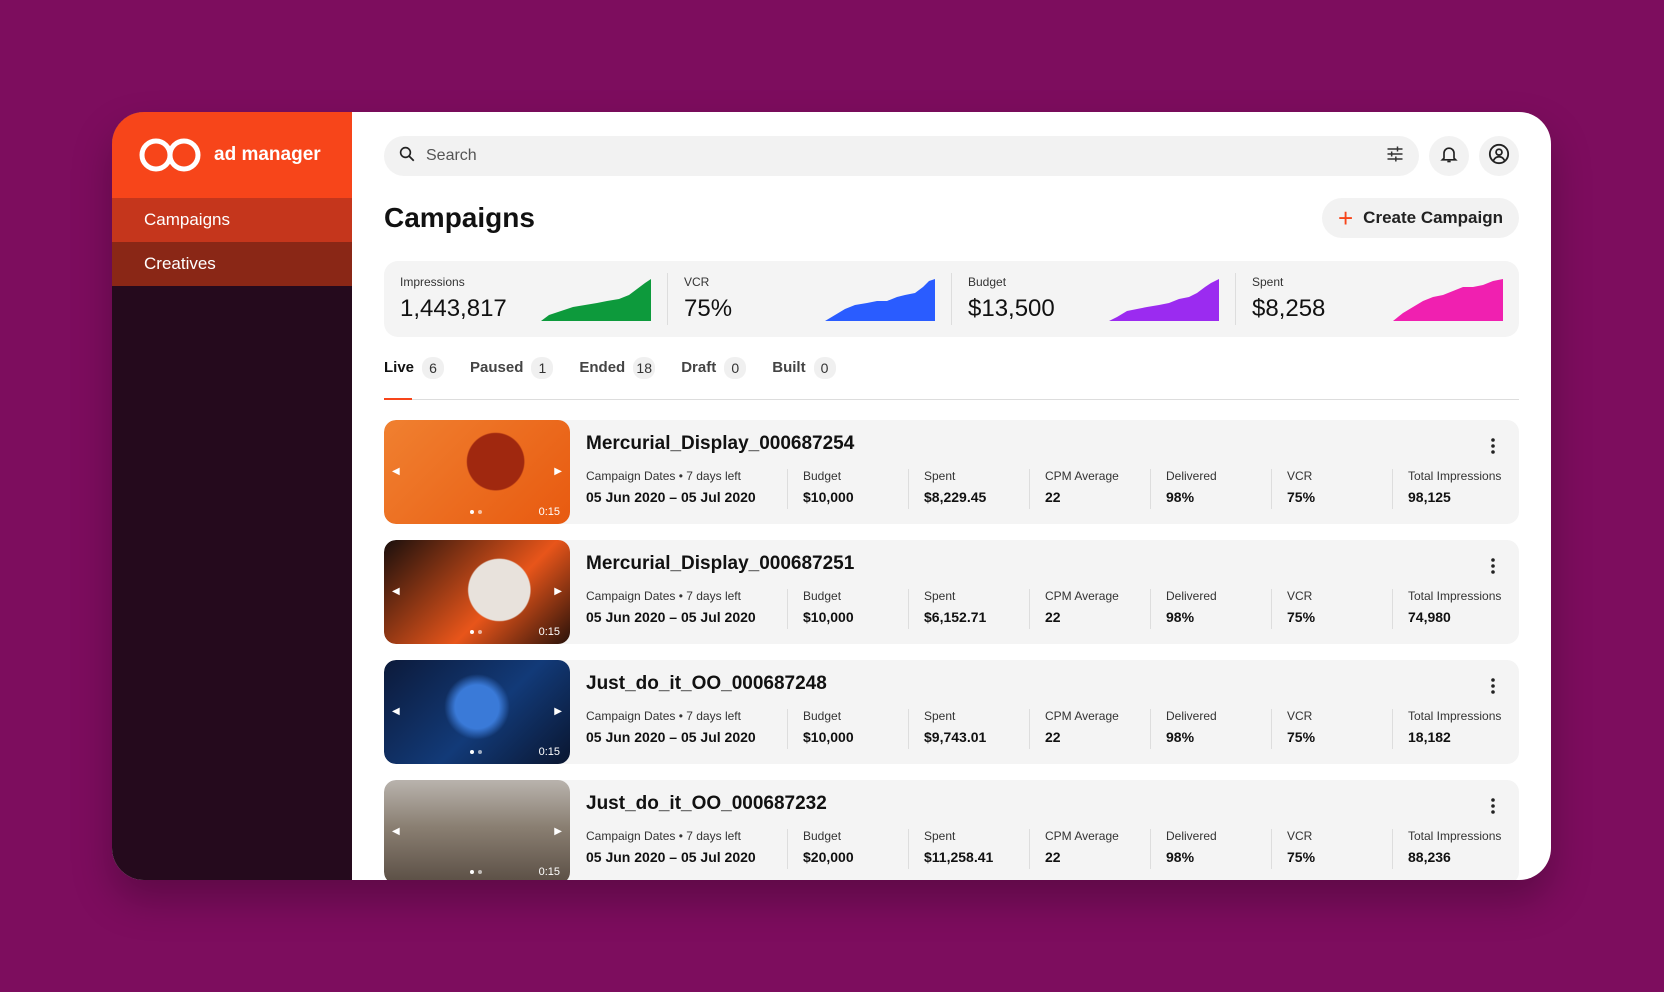 This screenshot has width=1664, height=992. I want to click on tab-live: Live 6, so click(414, 378).